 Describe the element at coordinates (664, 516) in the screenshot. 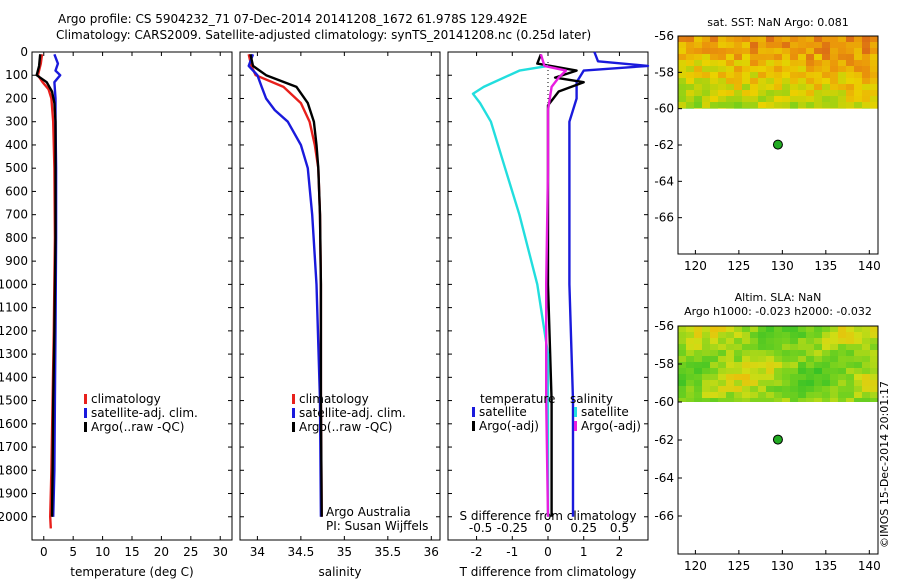

I see `map-y-tick-label: -66` at that location.